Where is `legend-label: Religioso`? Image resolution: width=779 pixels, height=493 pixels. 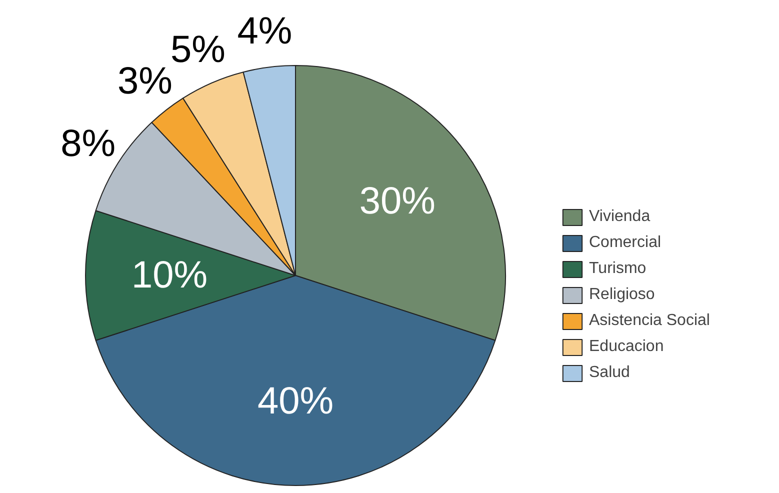
legend-label: Religioso is located at coordinates (622, 295).